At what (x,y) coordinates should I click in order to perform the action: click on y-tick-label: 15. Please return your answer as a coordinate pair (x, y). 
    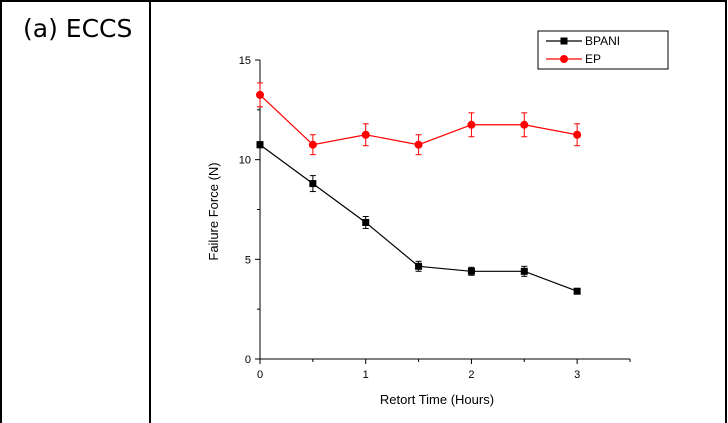
    Looking at the image, I should click on (245, 61).